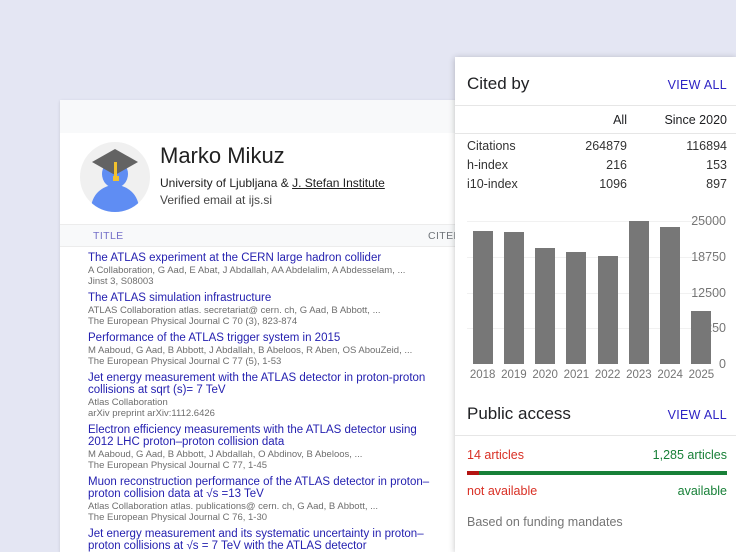  I want to click on profile-name: Marko Mikuz, so click(222, 155).